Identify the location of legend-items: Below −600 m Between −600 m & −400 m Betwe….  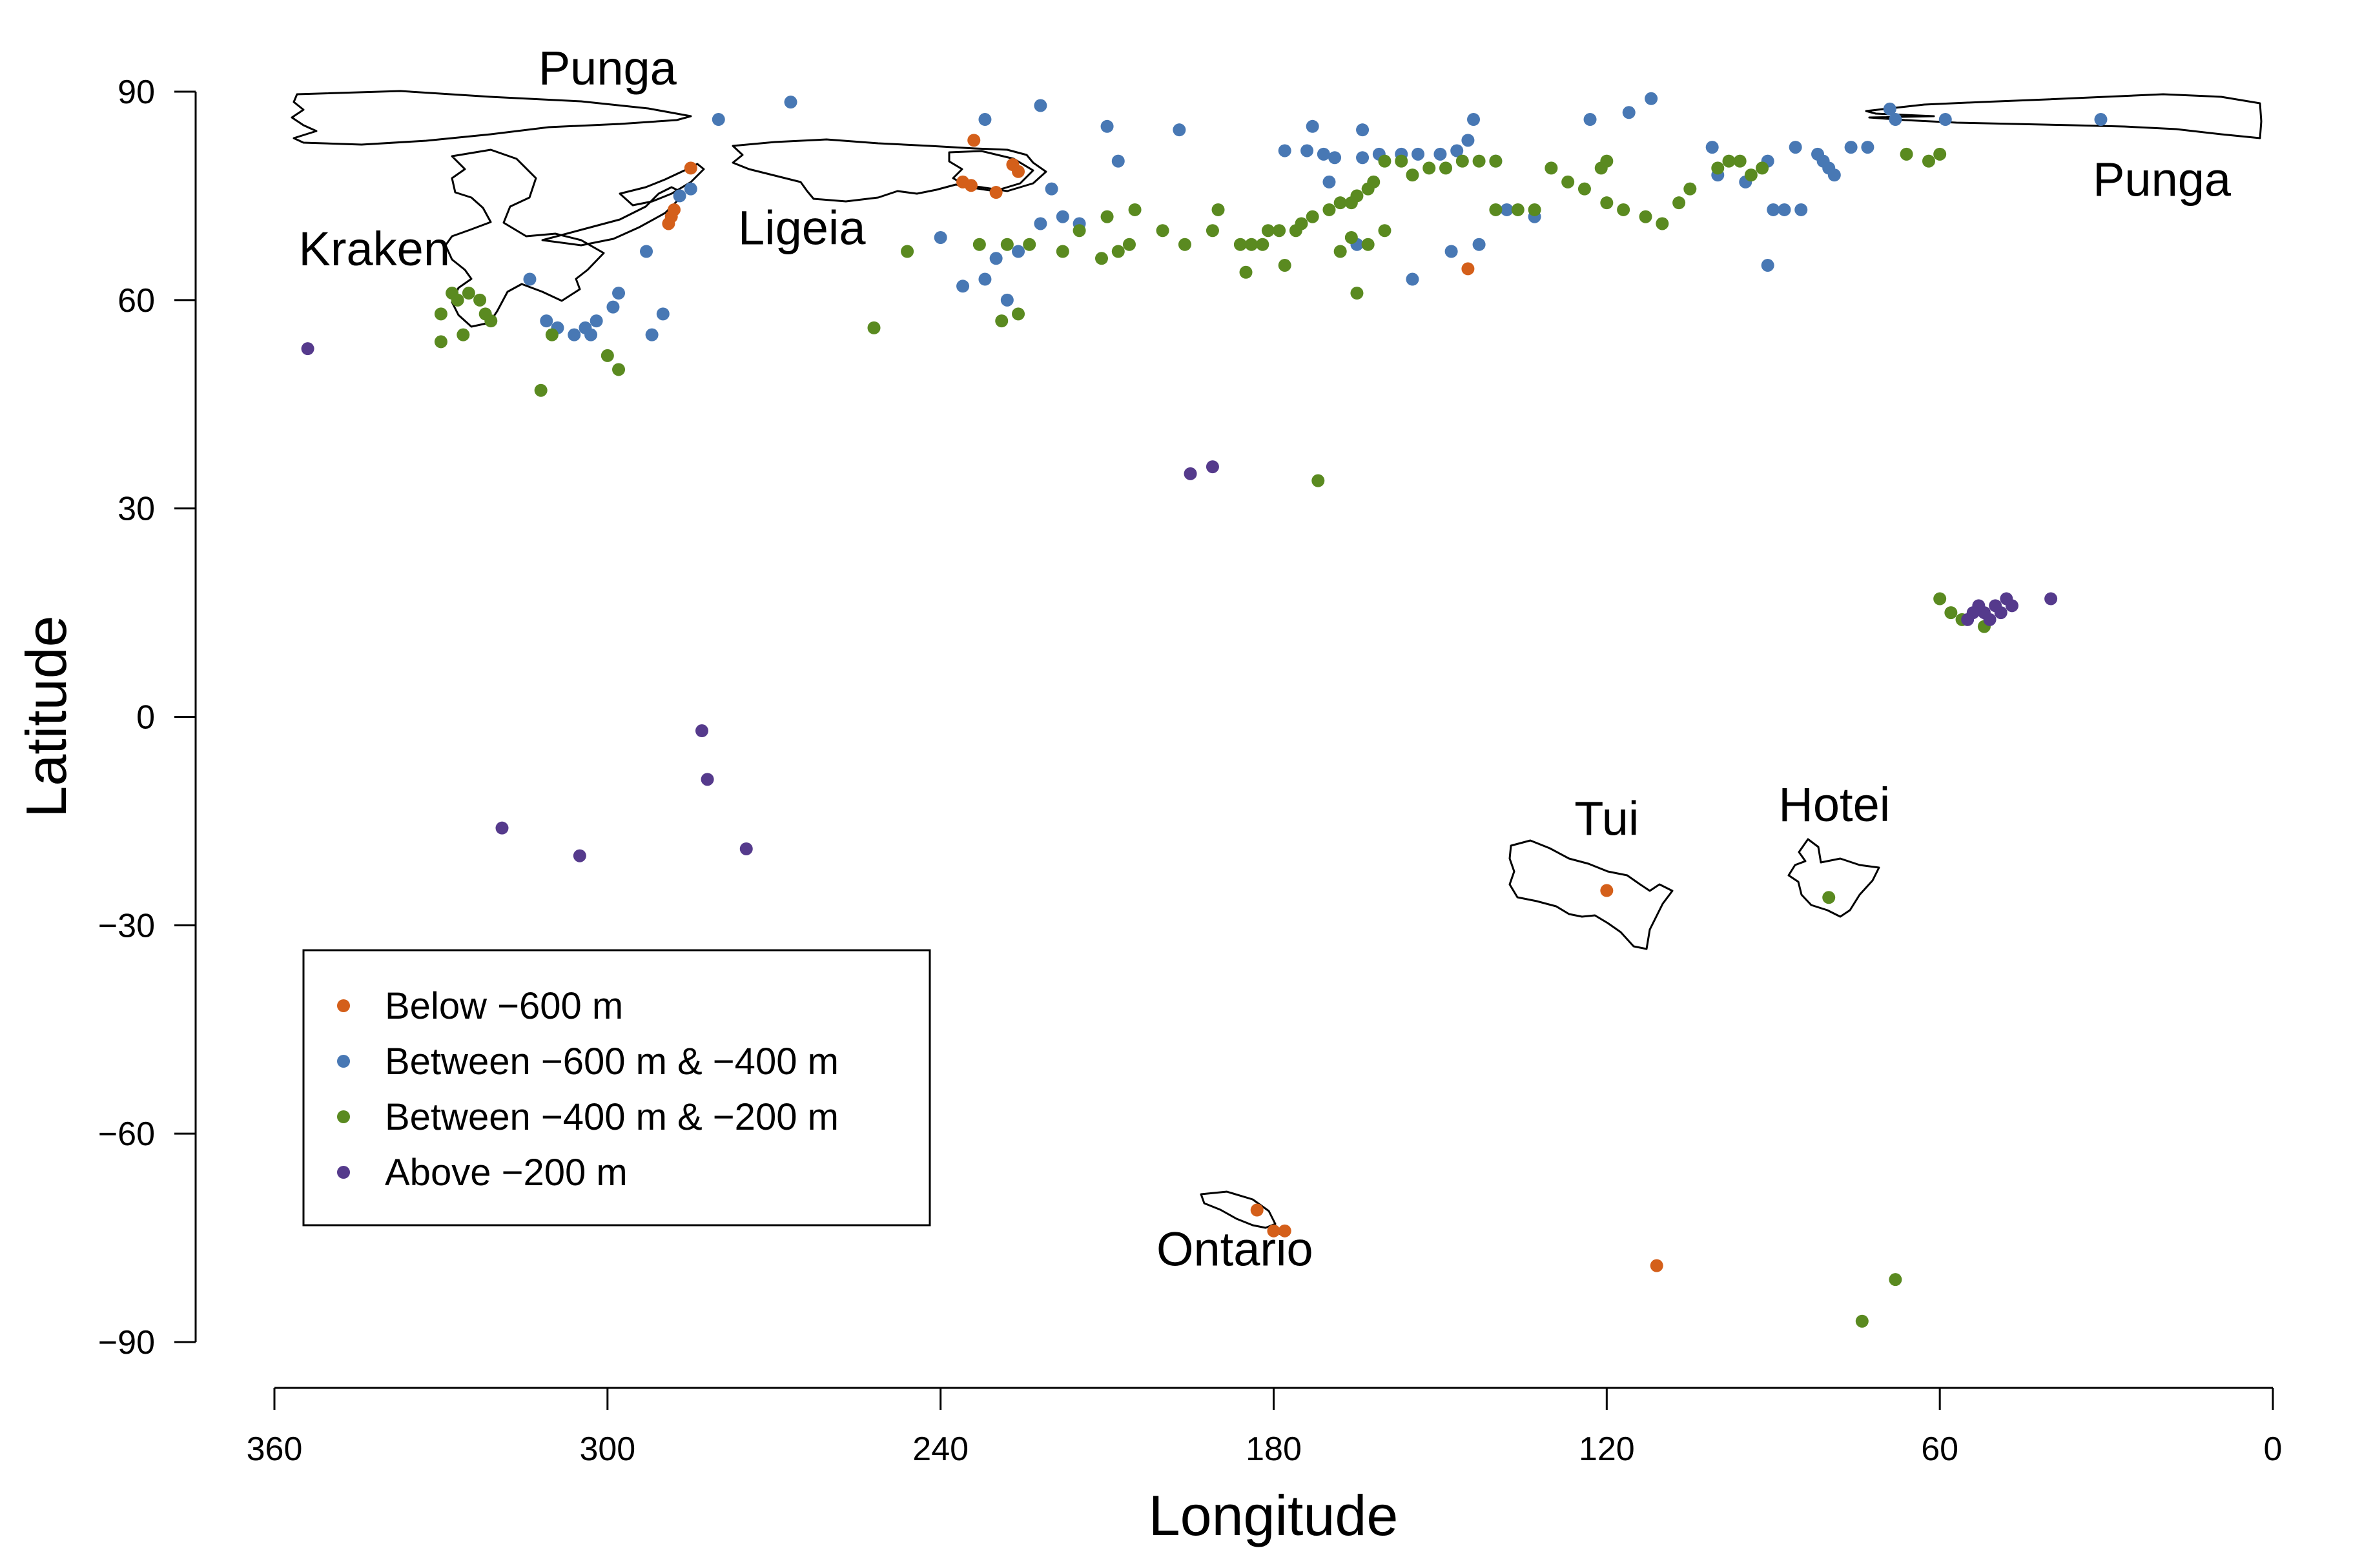
(588, 1089).